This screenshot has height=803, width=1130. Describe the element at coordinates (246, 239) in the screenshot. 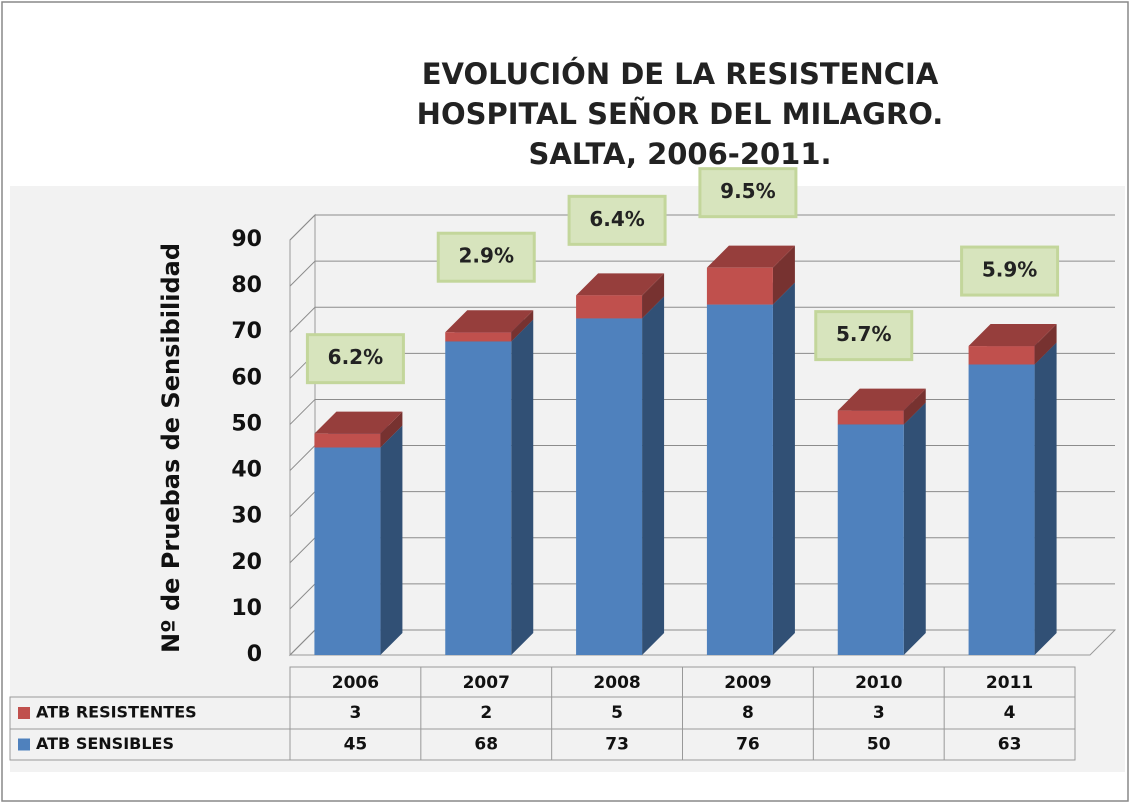

I see `y-tick-label: 90` at that location.